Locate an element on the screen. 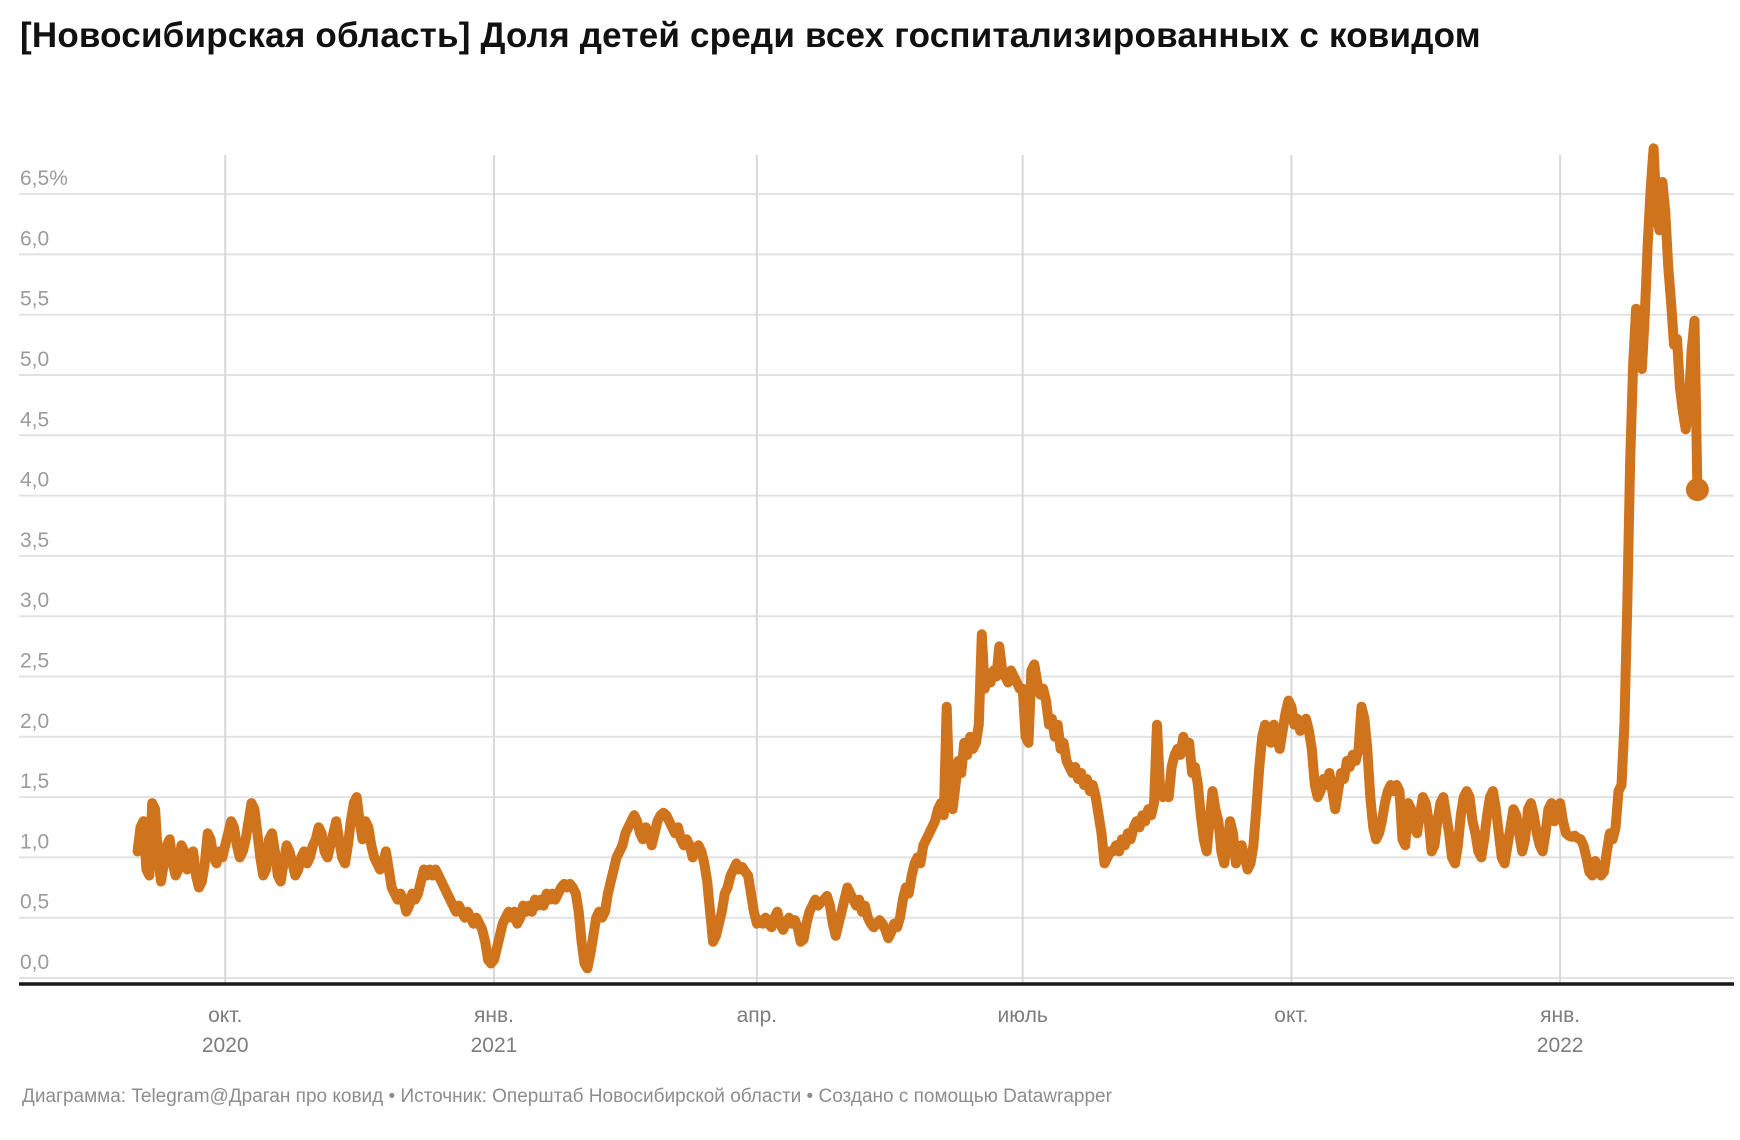 This screenshot has width=1740, height=1140. footer-chart-label: Диаграмма: is located at coordinates (74, 1096).